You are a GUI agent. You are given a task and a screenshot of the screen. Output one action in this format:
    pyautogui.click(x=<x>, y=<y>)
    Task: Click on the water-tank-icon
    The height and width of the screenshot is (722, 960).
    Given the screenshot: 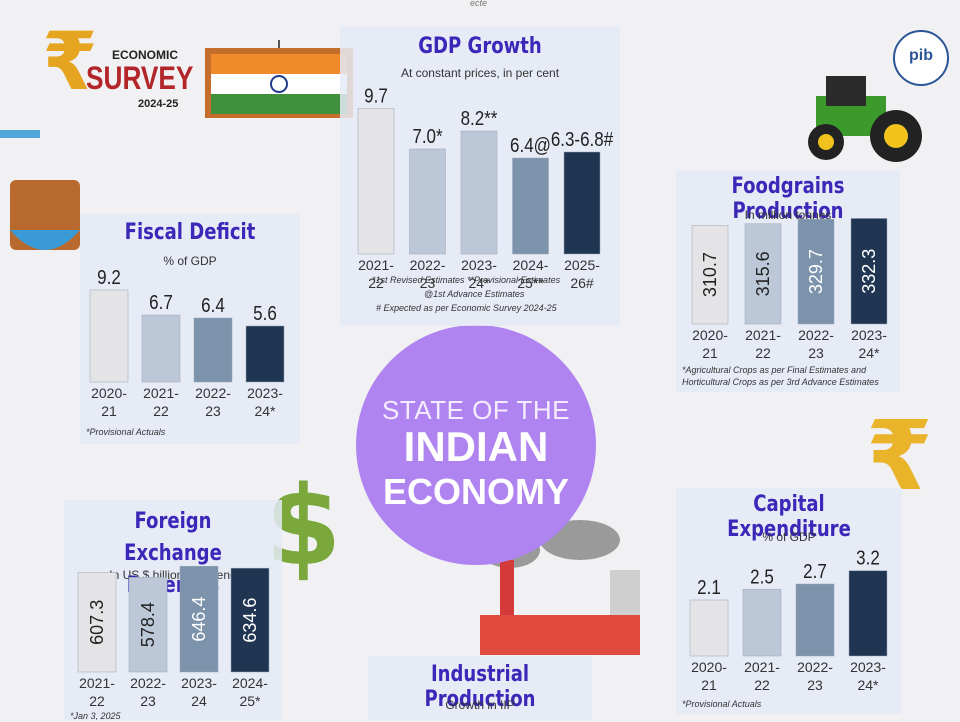 What is the action you would take?
    pyautogui.click(x=40, y=190)
    